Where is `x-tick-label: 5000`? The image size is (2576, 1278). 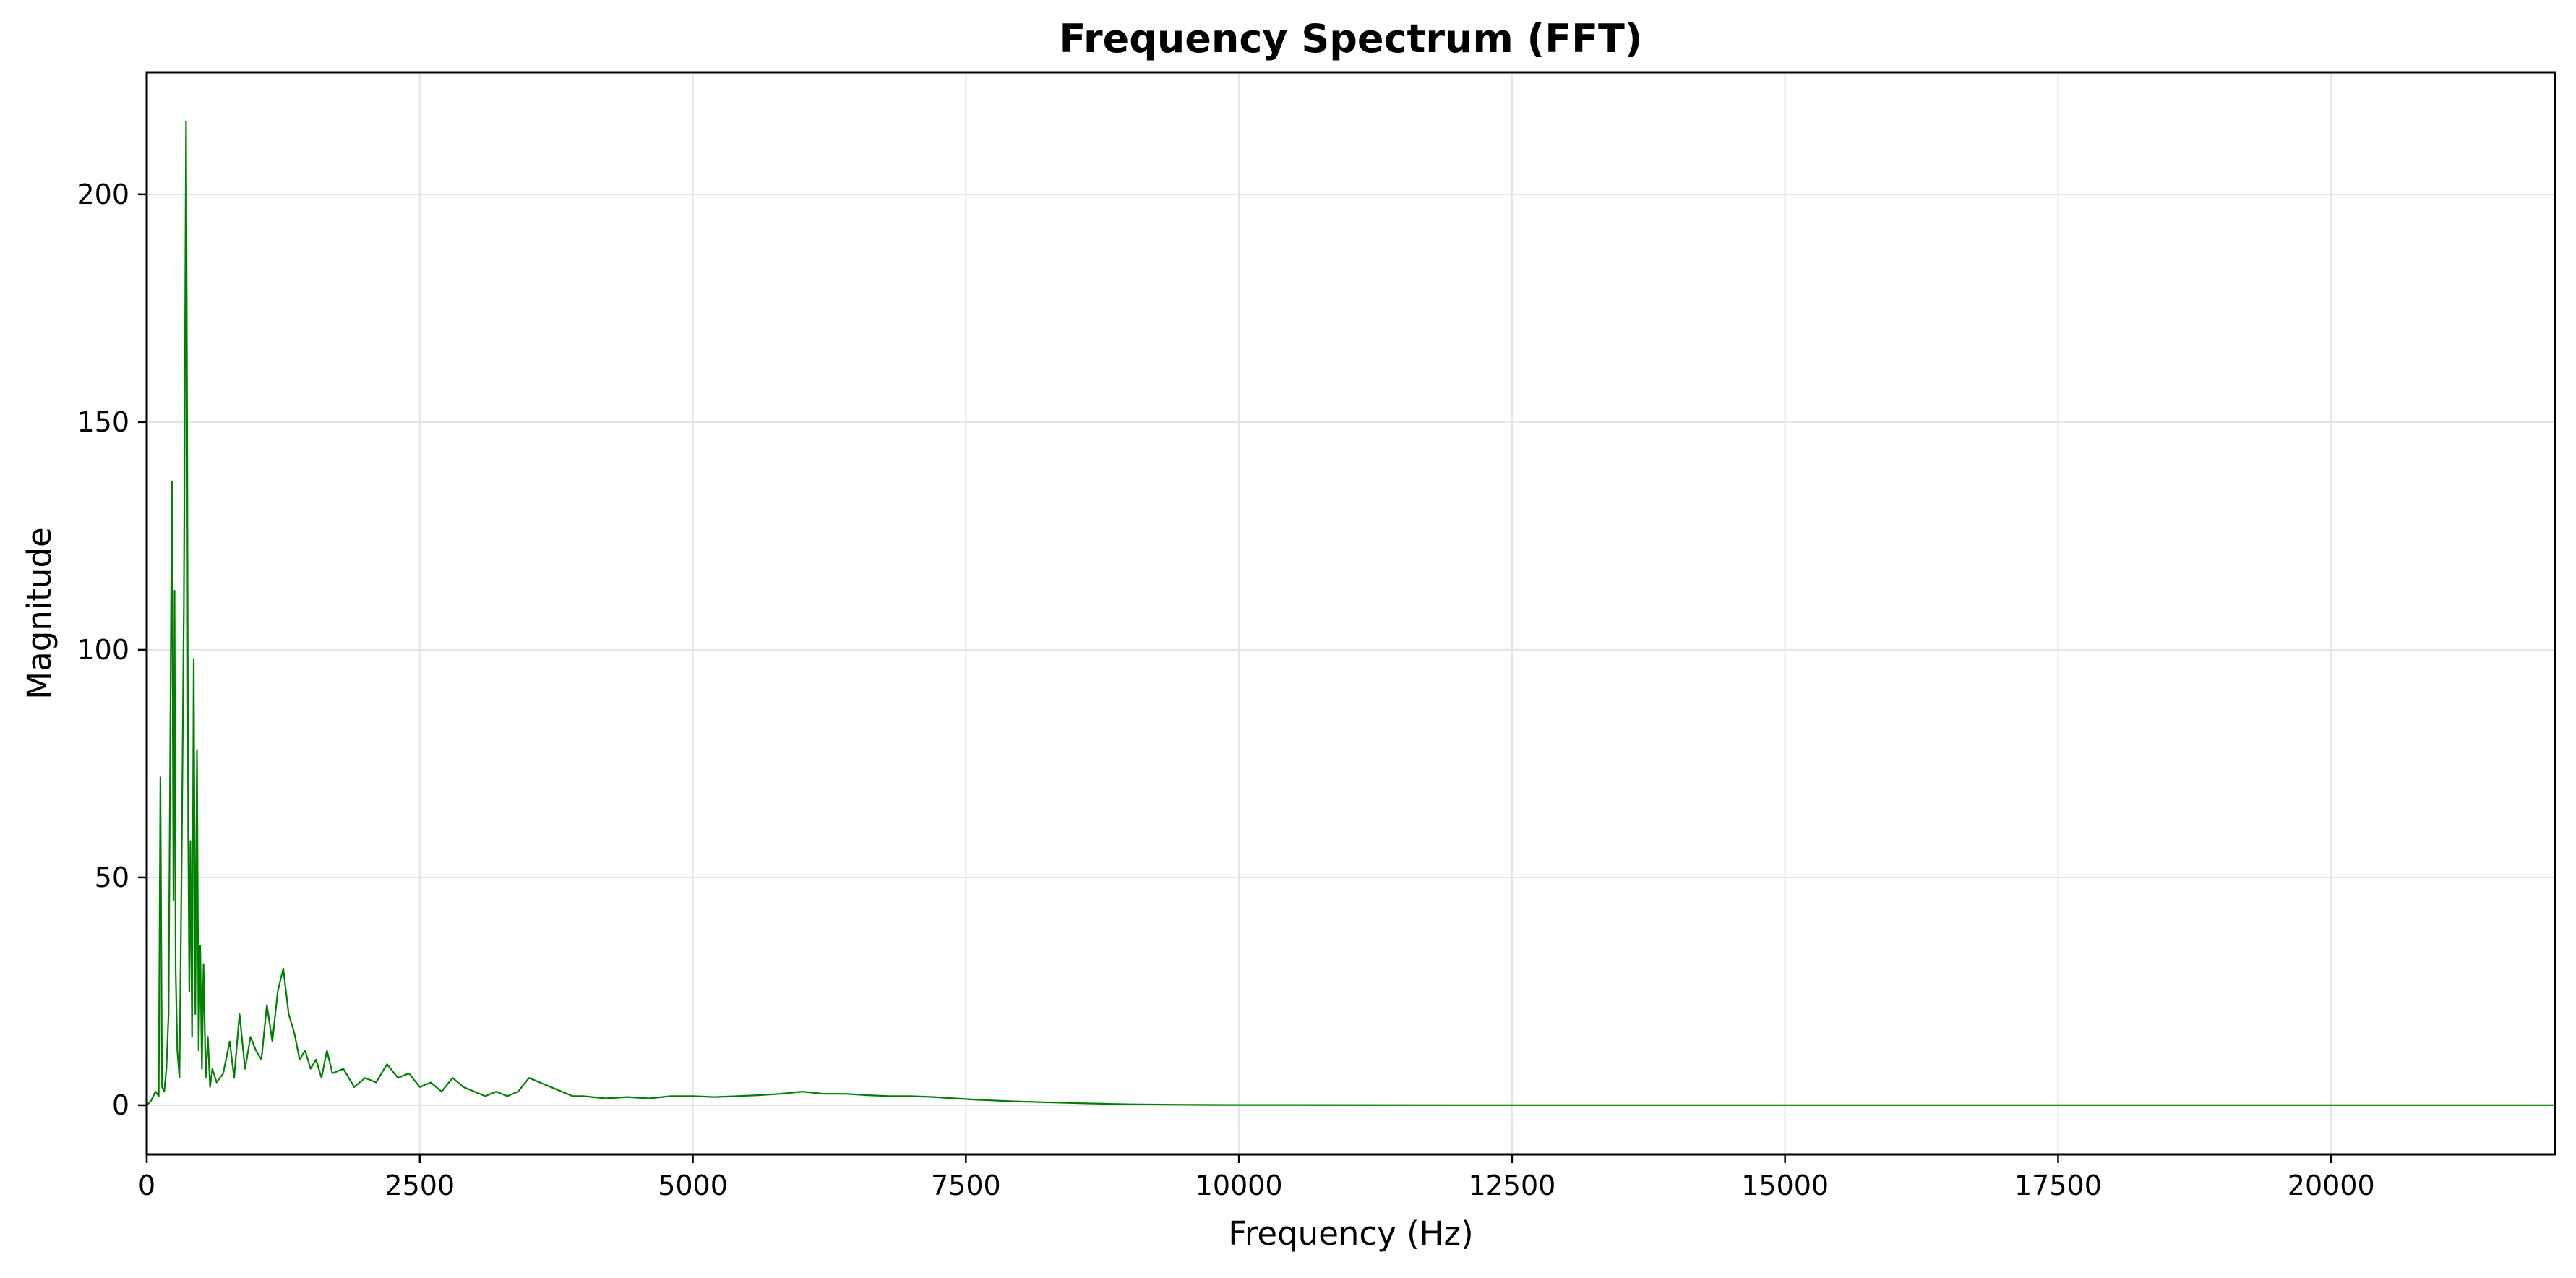 x-tick-label: 5000 is located at coordinates (693, 1185).